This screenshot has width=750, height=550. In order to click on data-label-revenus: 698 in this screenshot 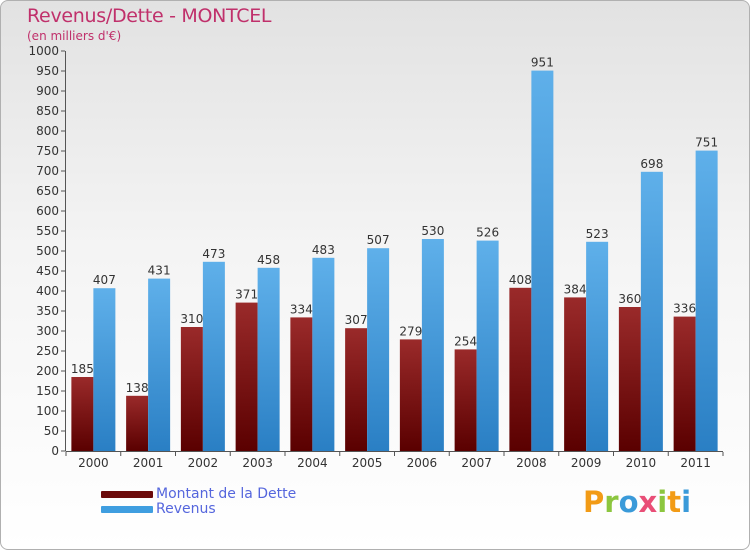, I will do `click(651, 164)`.